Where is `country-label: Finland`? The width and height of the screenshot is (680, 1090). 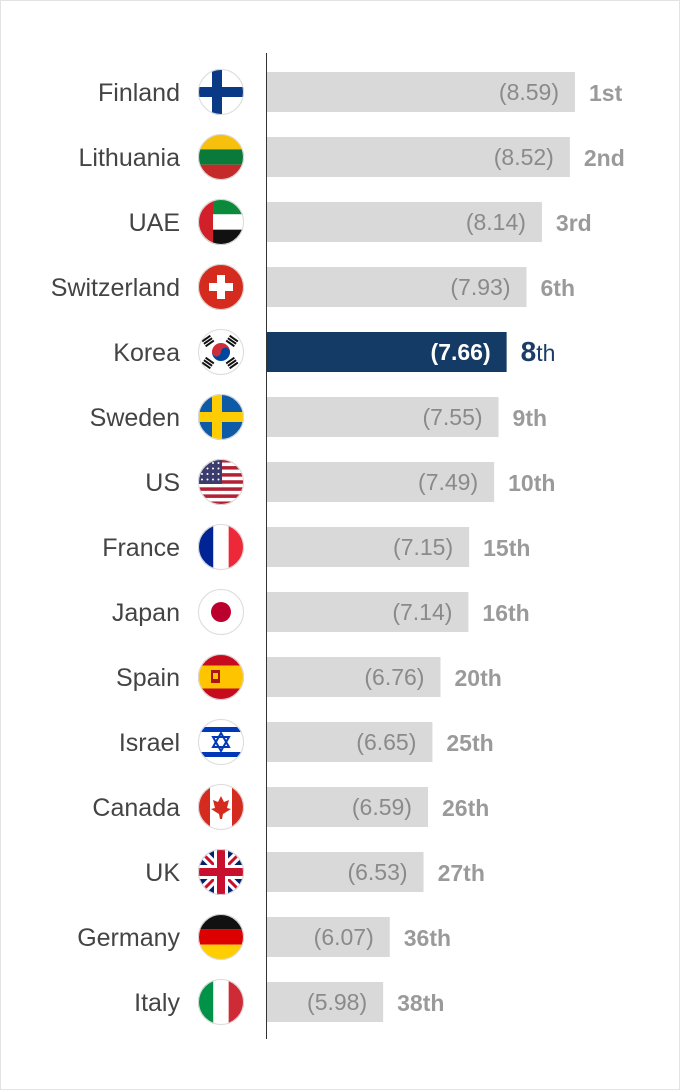
country-label: Finland is located at coordinates (139, 93).